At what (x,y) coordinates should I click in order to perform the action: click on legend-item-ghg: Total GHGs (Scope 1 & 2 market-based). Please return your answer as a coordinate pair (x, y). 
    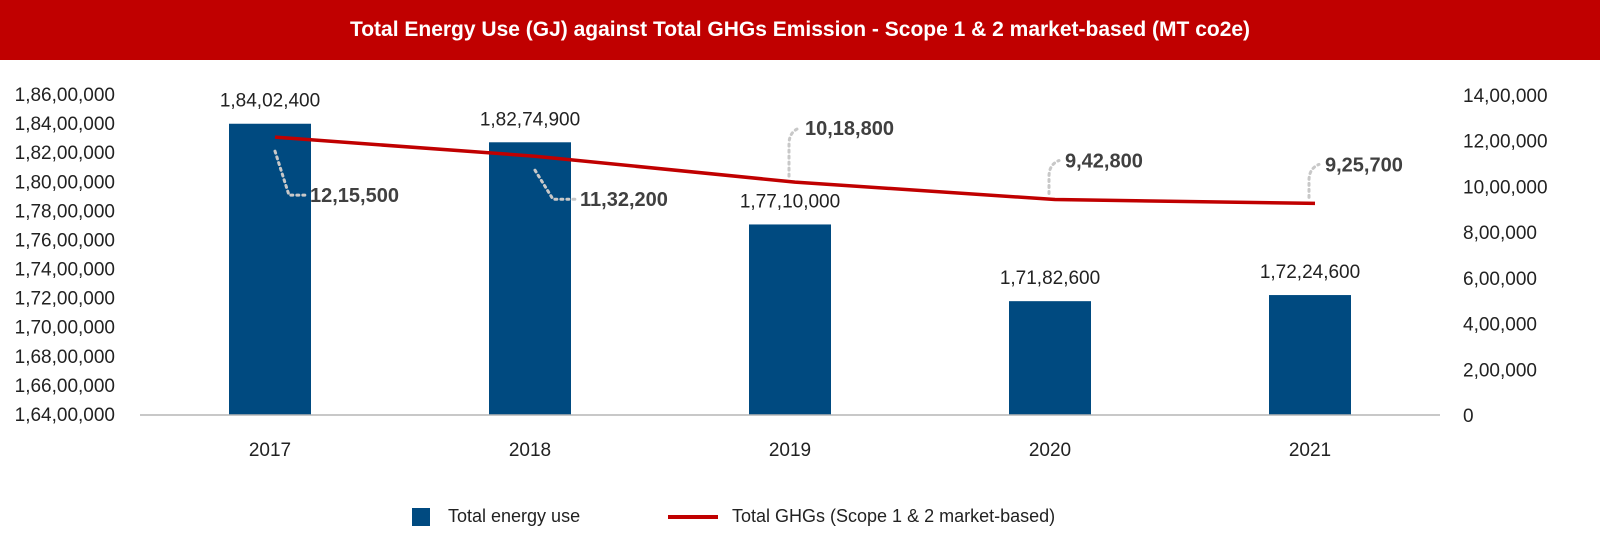
    Looking at the image, I should click on (861, 516).